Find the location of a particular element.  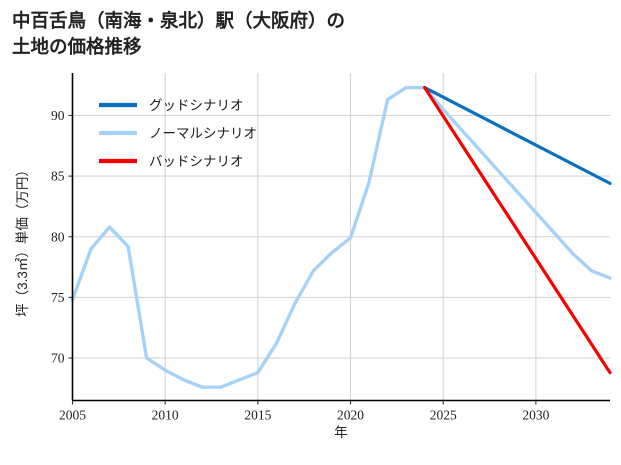

y-axis-title: 坪（3.3㎡）単価（万円） is located at coordinates (22, 240).